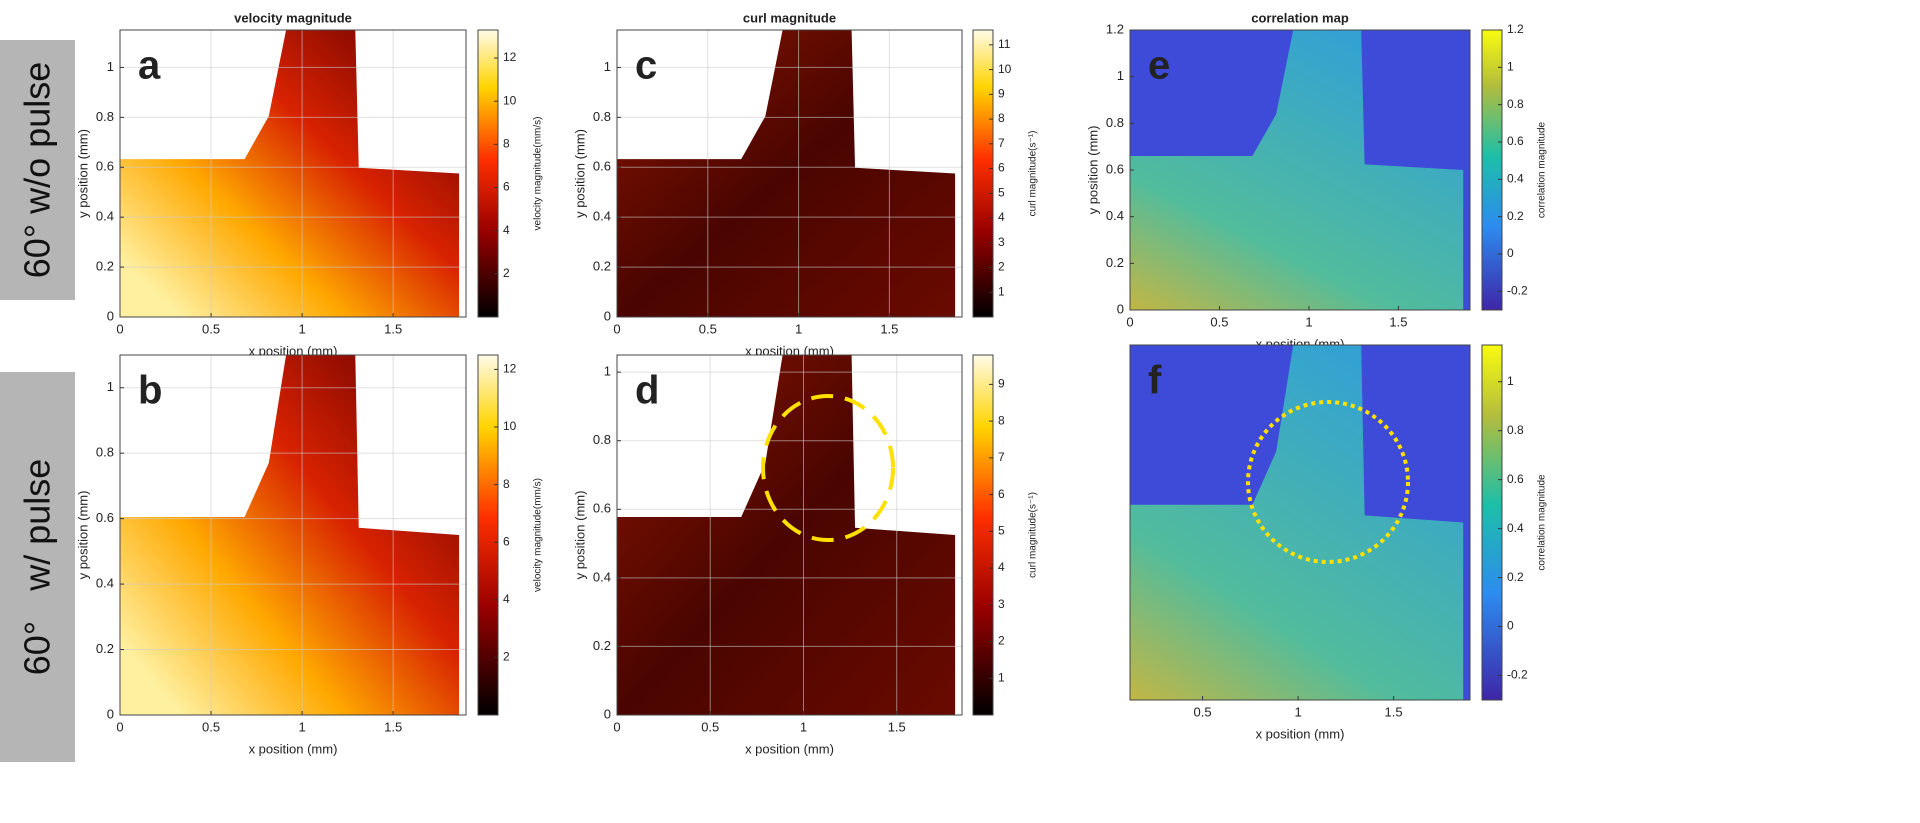  Describe the element at coordinates (510, 100) in the screenshot. I see `colorbar-tick-label: 10` at that location.